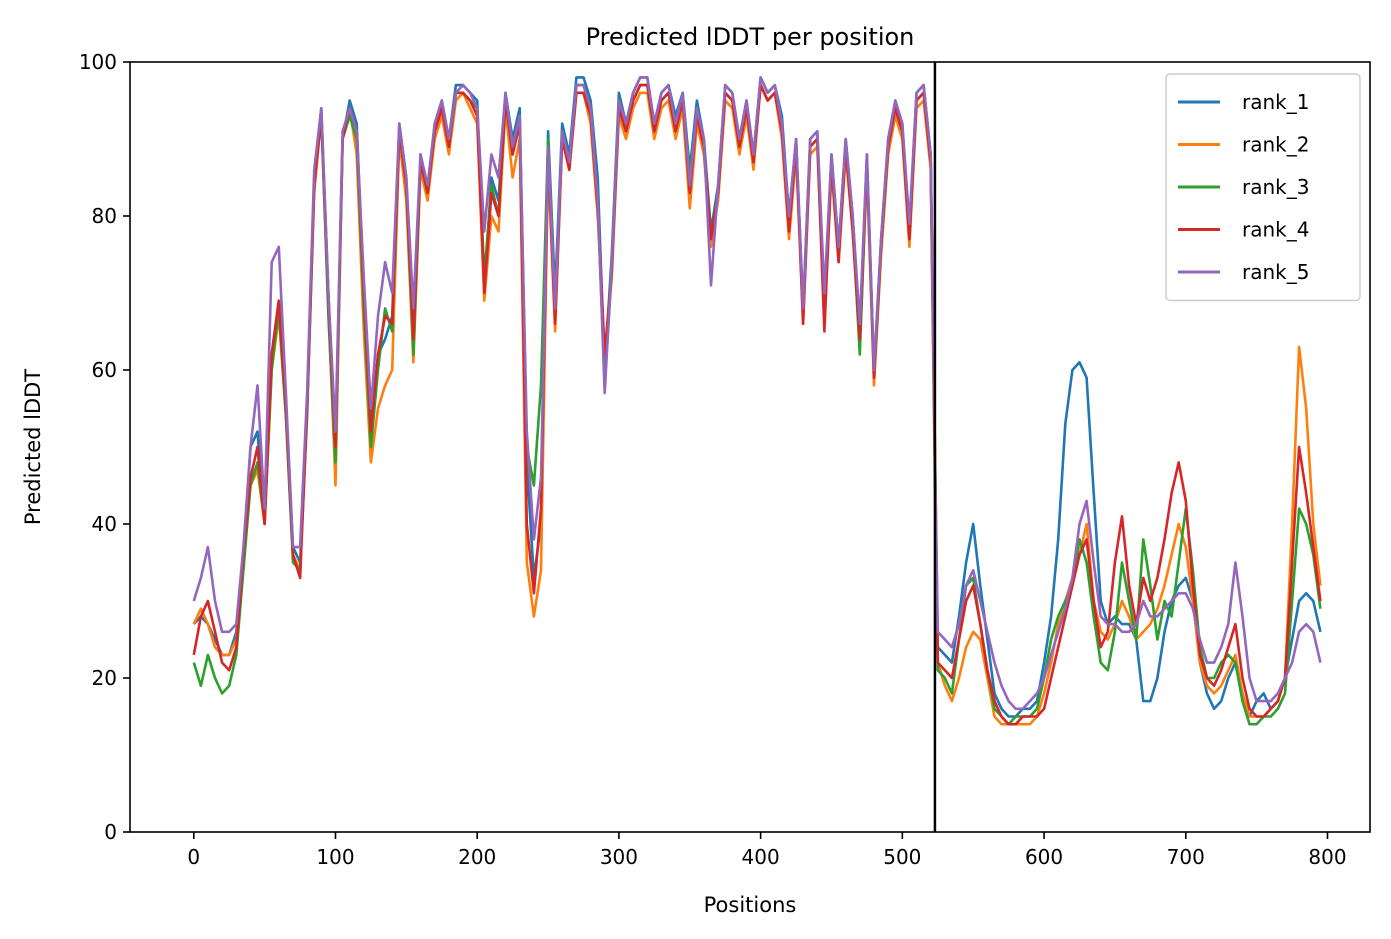 This screenshot has height=939, width=1391. I want to click on legend-label-rank_3: rank_3, so click(1275, 187).